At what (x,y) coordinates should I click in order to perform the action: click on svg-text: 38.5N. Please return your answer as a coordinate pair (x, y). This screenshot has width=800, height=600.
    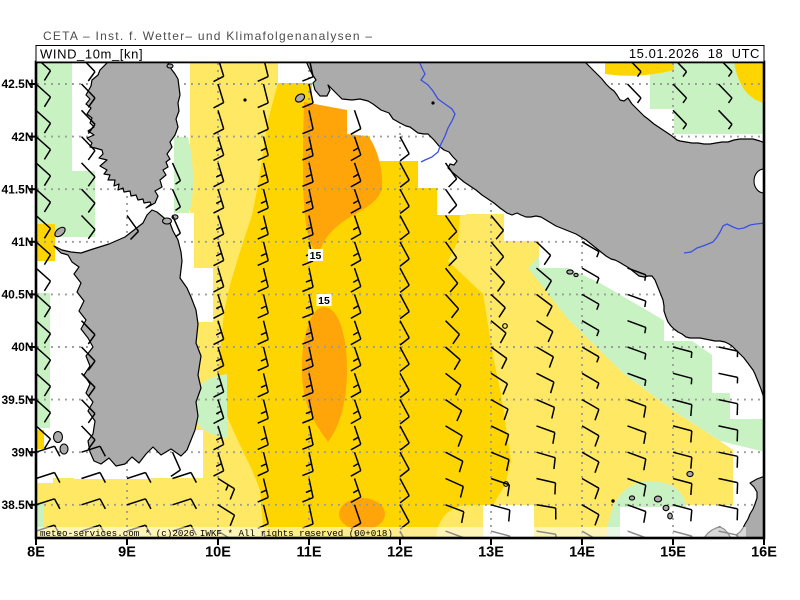
    Looking at the image, I should click on (17, 505).